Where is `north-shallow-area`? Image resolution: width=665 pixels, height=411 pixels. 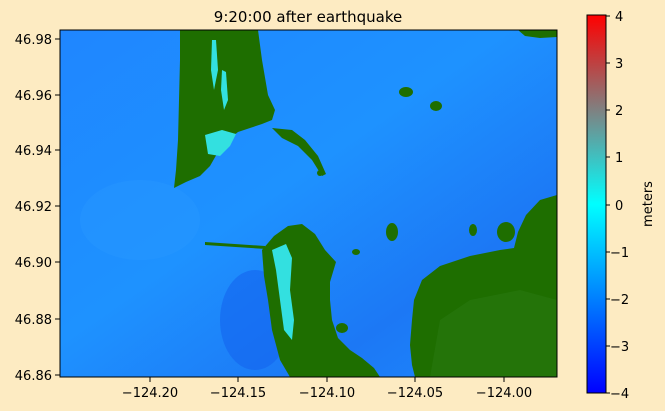 north-shallow-area is located at coordinates (220, 143).